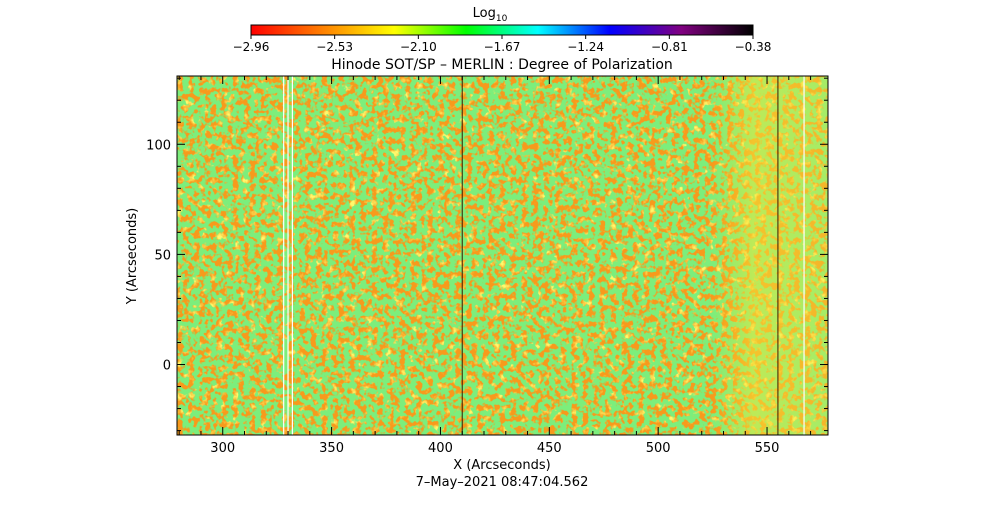 The image size is (1004, 512). Describe the element at coordinates (502, 482) in the screenshot. I see `timestamp: 7–May–2021 08:47:04.562` at that location.